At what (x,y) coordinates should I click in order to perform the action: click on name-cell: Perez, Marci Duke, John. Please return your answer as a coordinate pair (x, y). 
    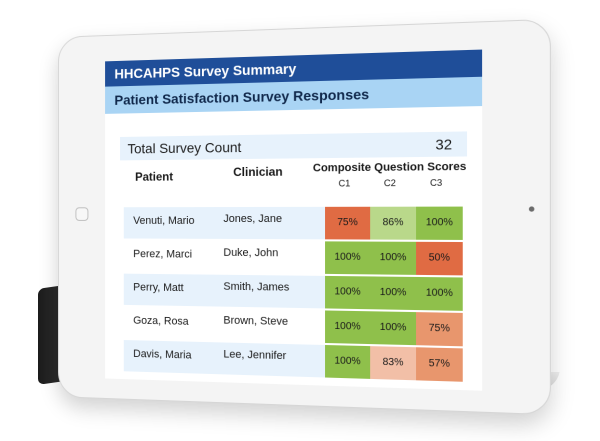
    Looking at the image, I should click on (224, 256).